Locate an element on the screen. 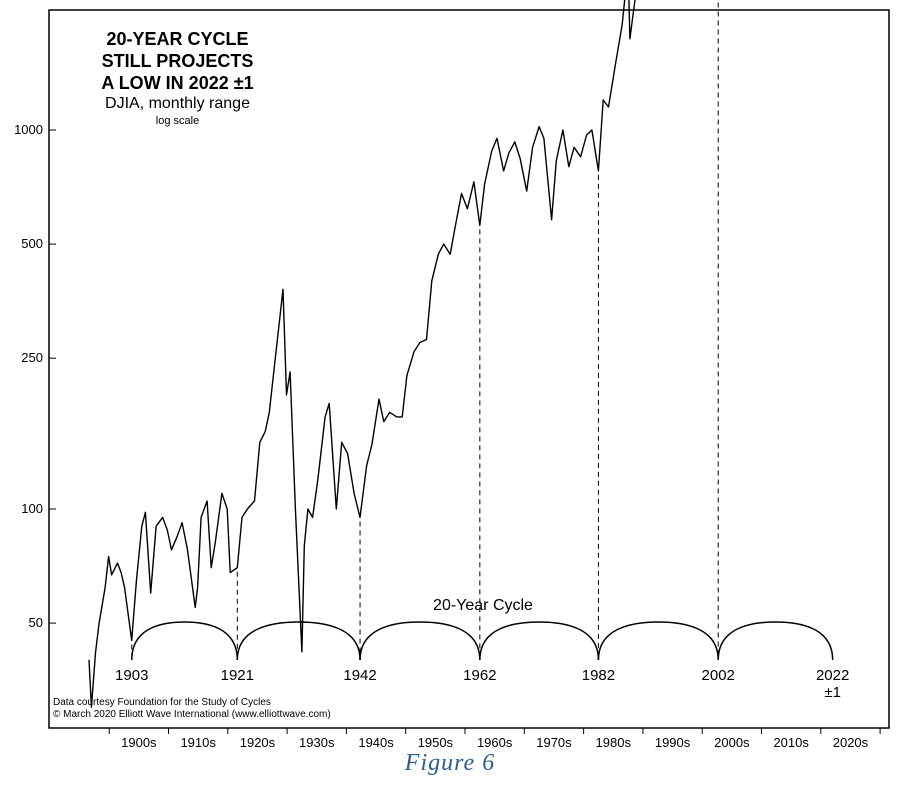 The width and height of the screenshot is (900, 785). title-line-3: A LOW IN 2022 ±1 is located at coordinates (177, 83).